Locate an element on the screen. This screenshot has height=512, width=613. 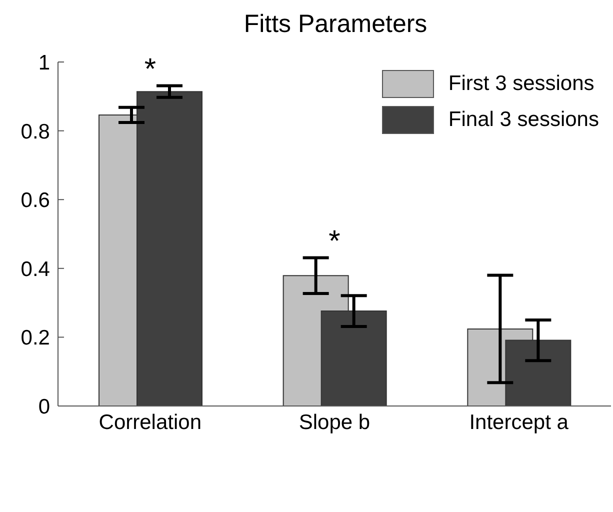
y-tick-label: 0.6 is located at coordinates (35, 200).